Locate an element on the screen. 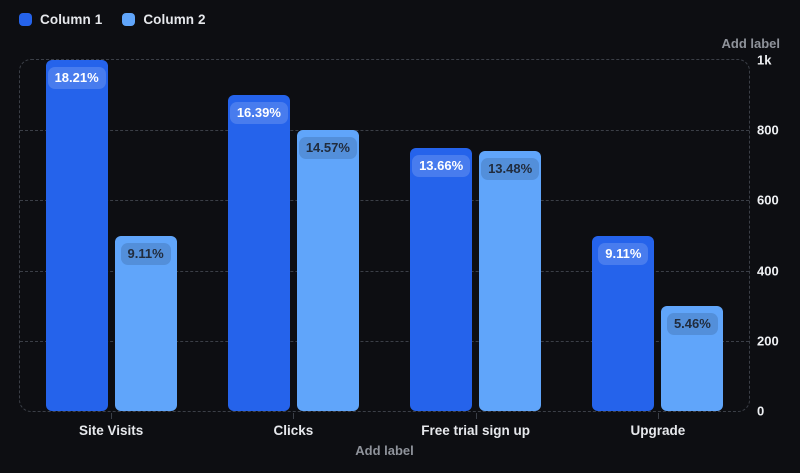  bar-column-2-free-trial-sign-up: 13.48% is located at coordinates (510, 281).